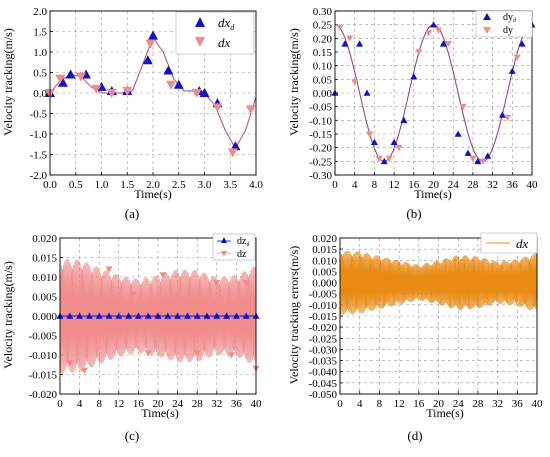 Image resolution: width=550 pixels, height=457 pixels. What do you see at coordinates (375, 185) in the screenshot?
I see `xtick-label-b: 8` at bounding box center [375, 185].